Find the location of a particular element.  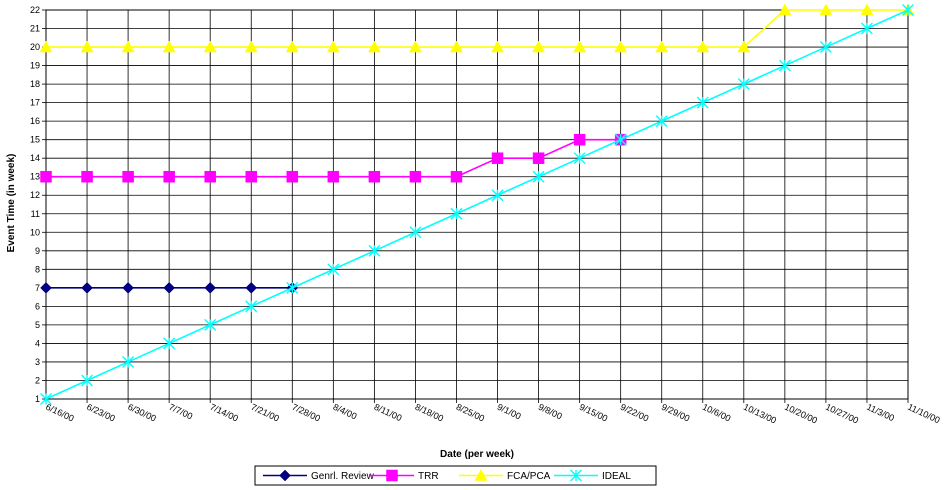

y-tick-label: 4 is located at coordinates (37, 343).